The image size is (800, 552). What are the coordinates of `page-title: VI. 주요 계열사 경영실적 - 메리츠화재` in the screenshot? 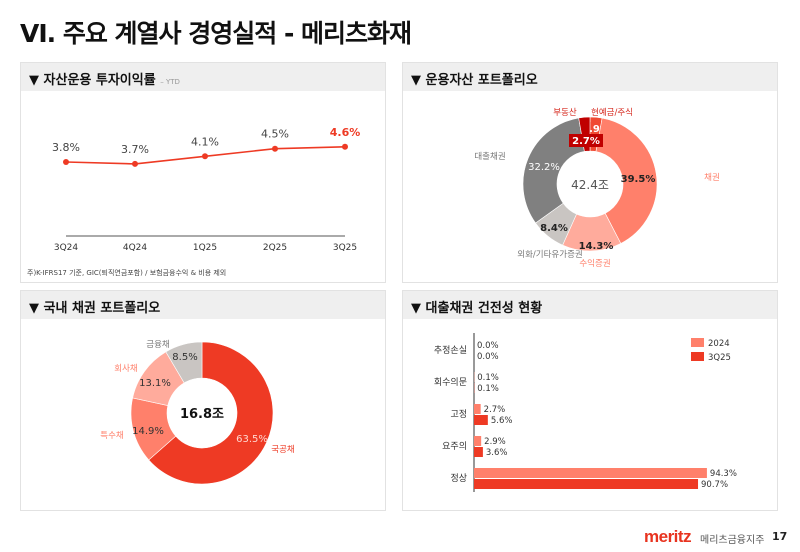 It's located at (216, 33).